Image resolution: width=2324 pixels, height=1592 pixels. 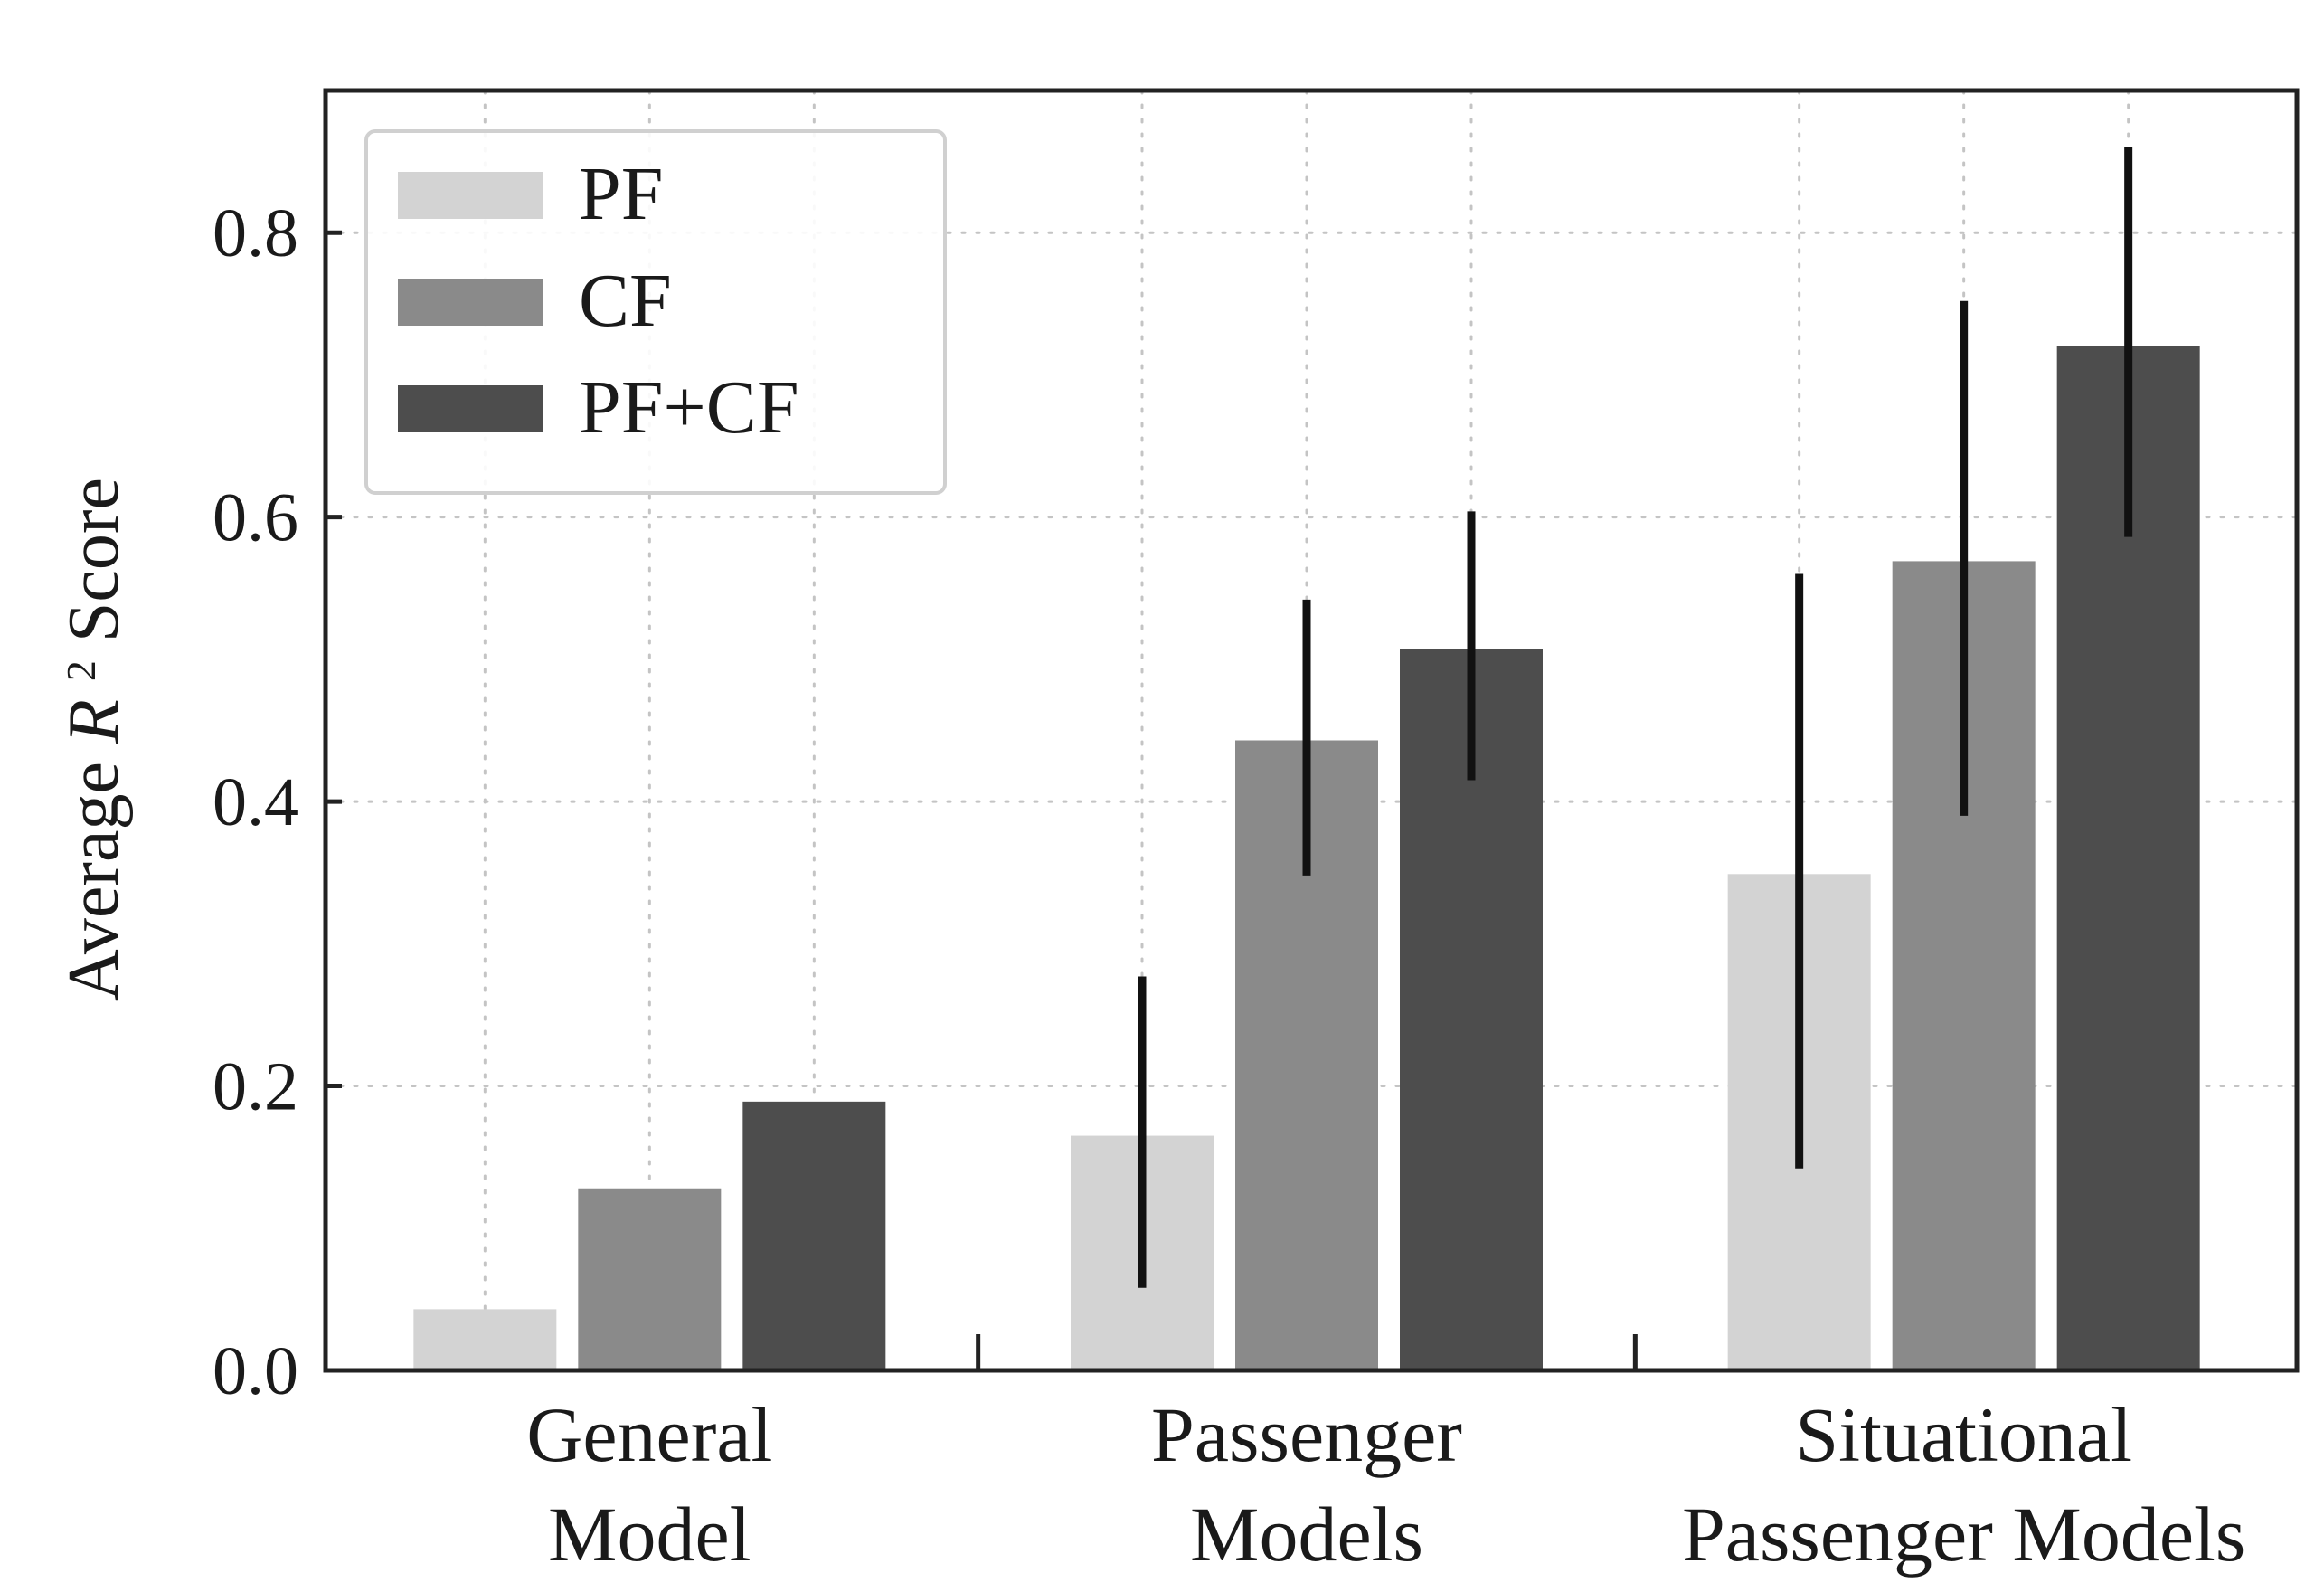 I want to click on svg-text:Average R 2: Average R 2 Score, so click(x=94, y=739).